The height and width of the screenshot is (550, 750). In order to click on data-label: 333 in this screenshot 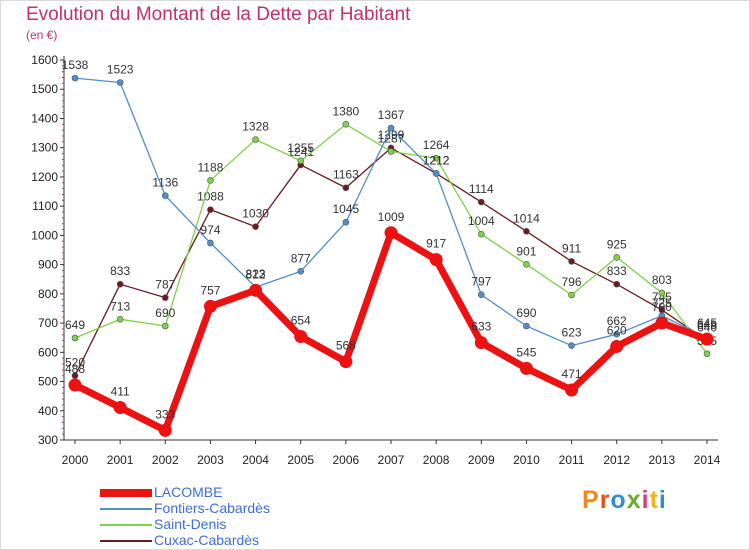, I will do `click(165, 414)`.